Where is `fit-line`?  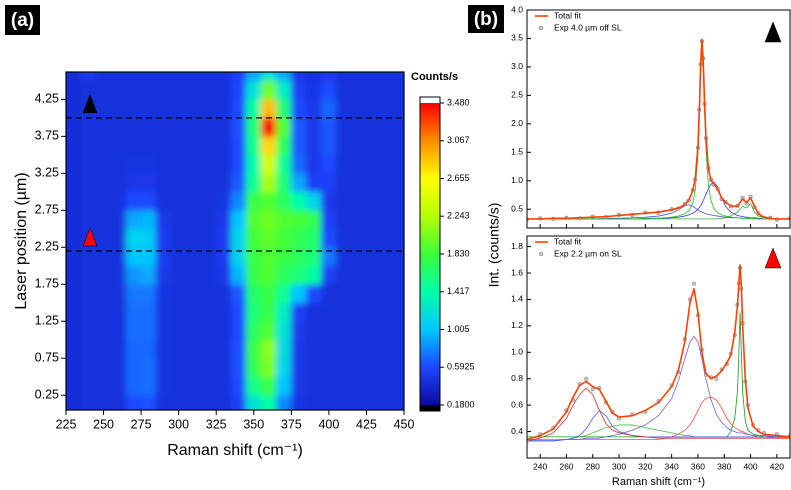 fit-line is located at coordinates (658, 352).